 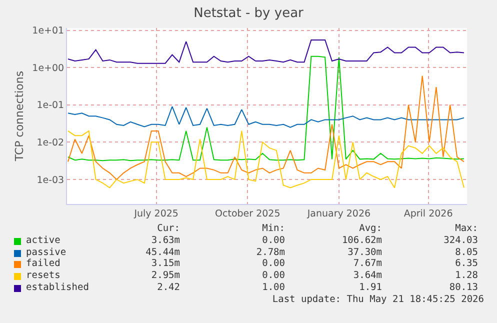 What do you see at coordinates (428, 214) in the screenshot?
I see `x-tick-label: April 2026` at bounding box center [428, 214].